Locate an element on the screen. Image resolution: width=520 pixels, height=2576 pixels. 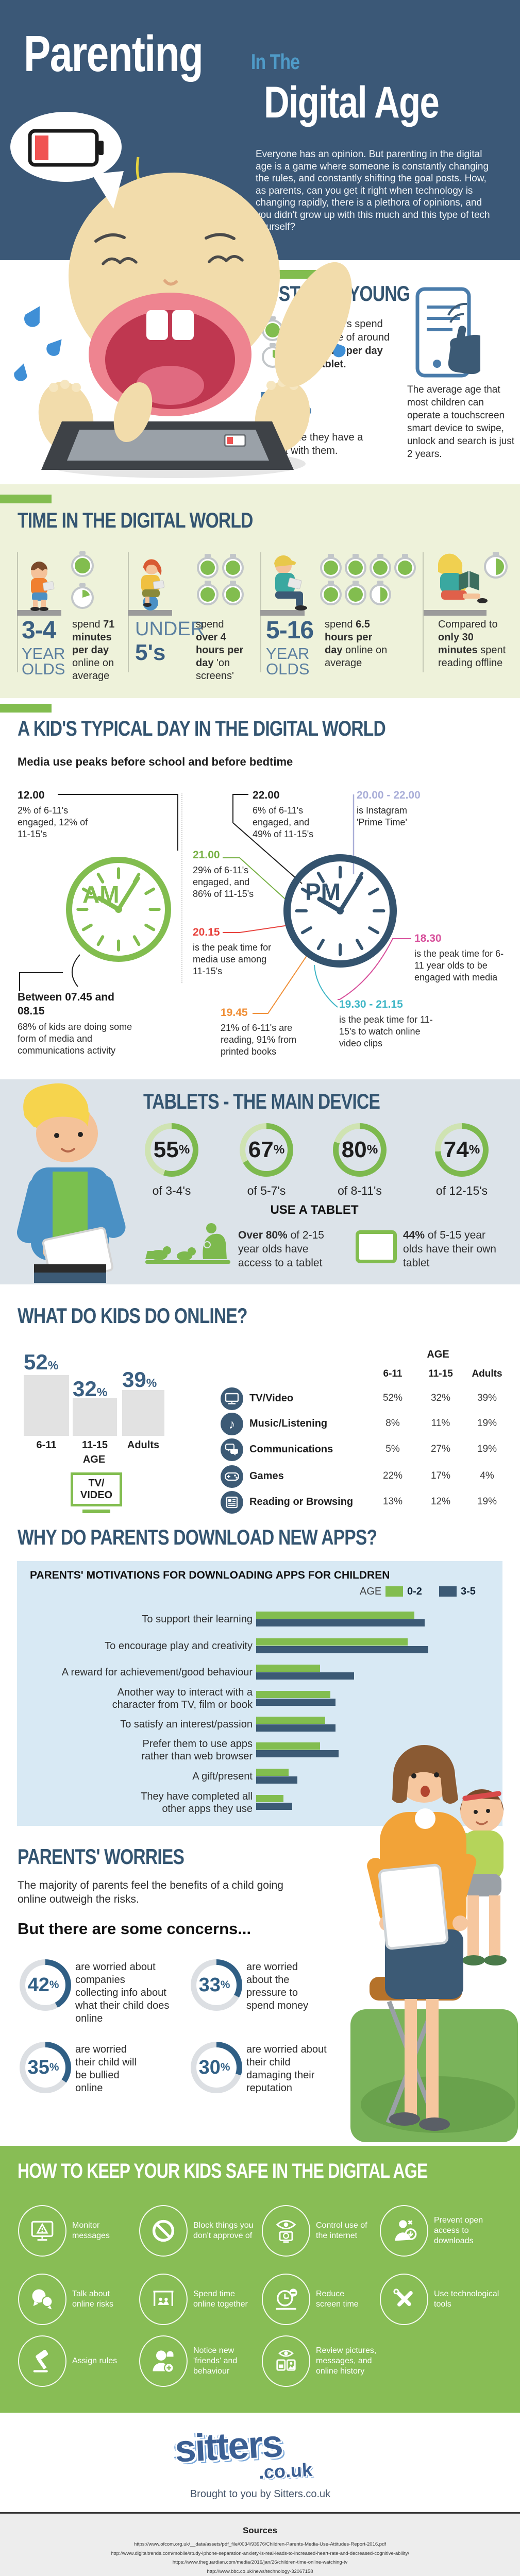
kids-online-heading: WHAT DO KIDS DO ONLINE? is located at coordinates (133, 1315).